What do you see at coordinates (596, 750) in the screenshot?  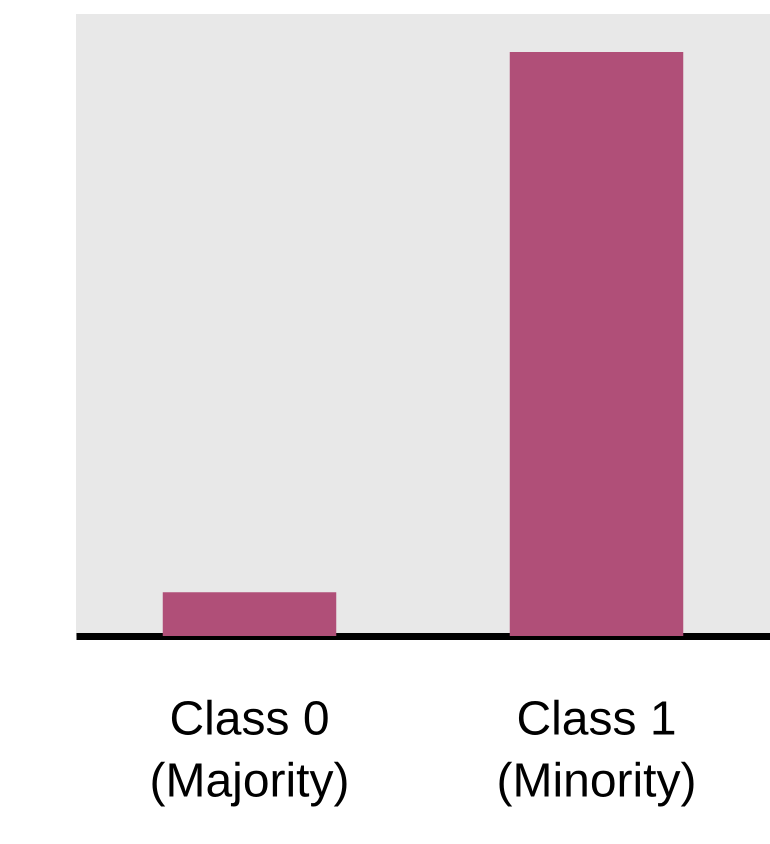 I see `x-tick-label: Class 1 (Minority)` at bounding box center [596, 750].